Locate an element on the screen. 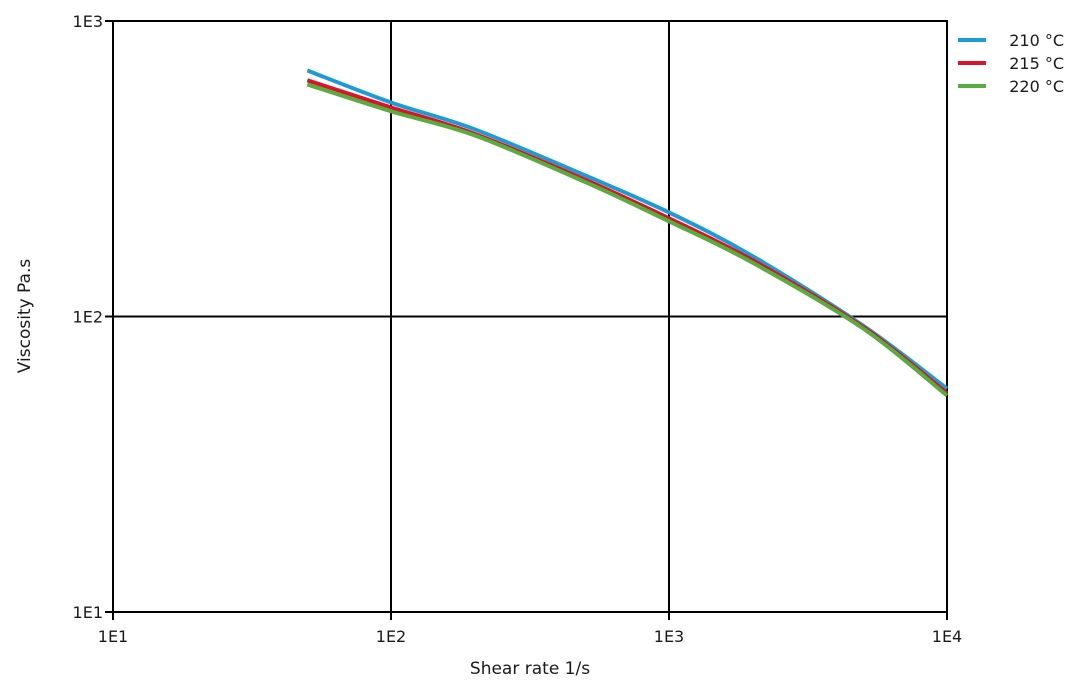 This screenshot has width=1074, height=686. legend-label: 220 °C is located at coordinates (1036, 86).